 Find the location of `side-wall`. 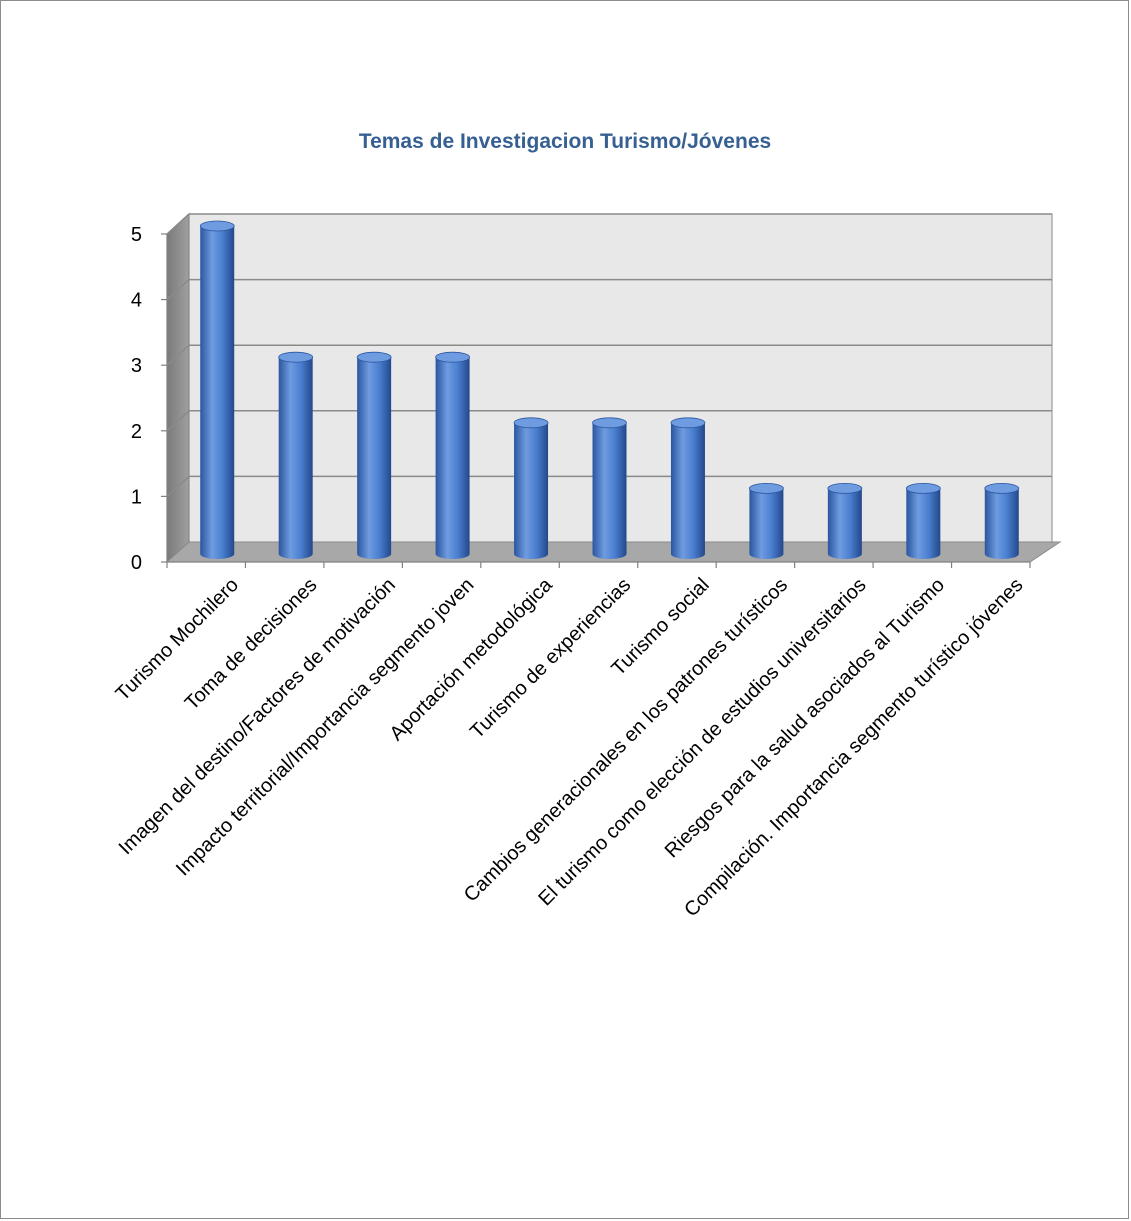

side-wall is located at coordinates (178, 388).